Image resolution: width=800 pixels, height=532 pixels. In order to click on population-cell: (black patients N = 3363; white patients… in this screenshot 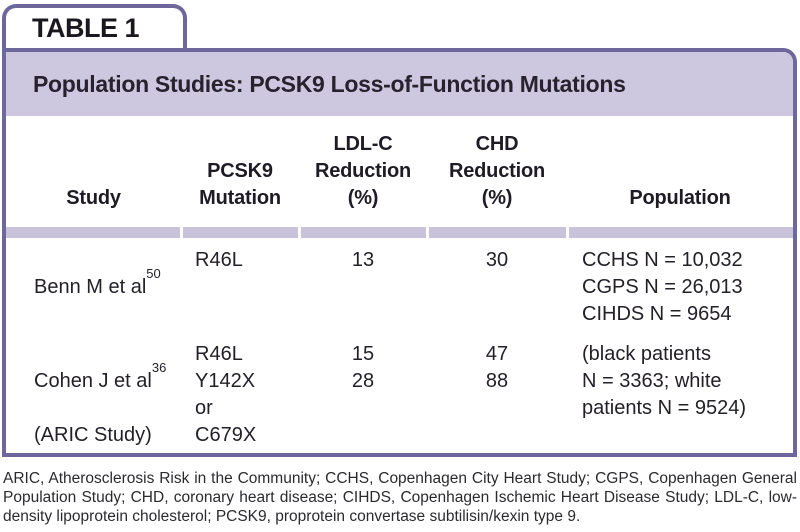, I will do `click(664, 381)`.